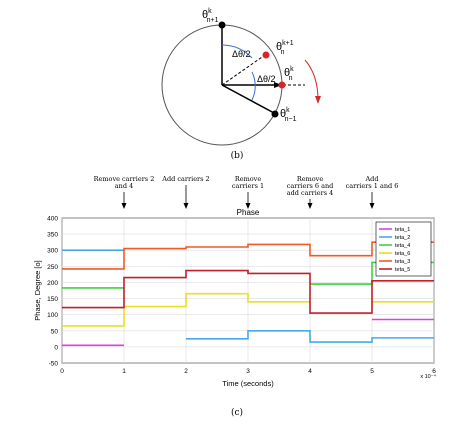 The image size is (474, 424). I want to click on y-tick-label: 300, so click(52, 251).